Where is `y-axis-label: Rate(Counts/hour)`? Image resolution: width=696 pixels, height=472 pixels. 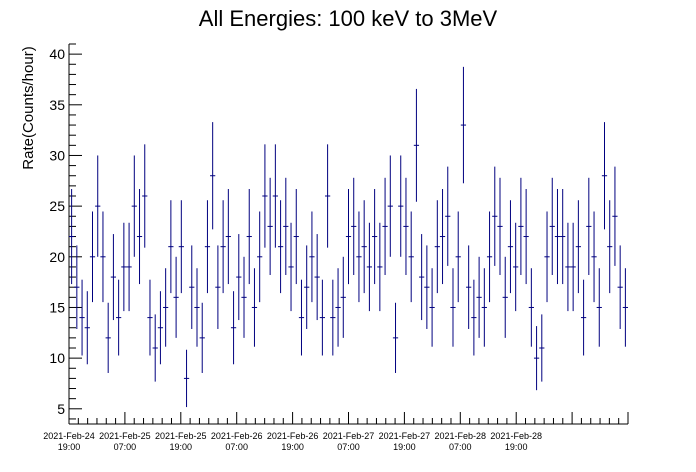
y-axis-label: Rate(Counts/hour) is located at coordinates (28, 107).